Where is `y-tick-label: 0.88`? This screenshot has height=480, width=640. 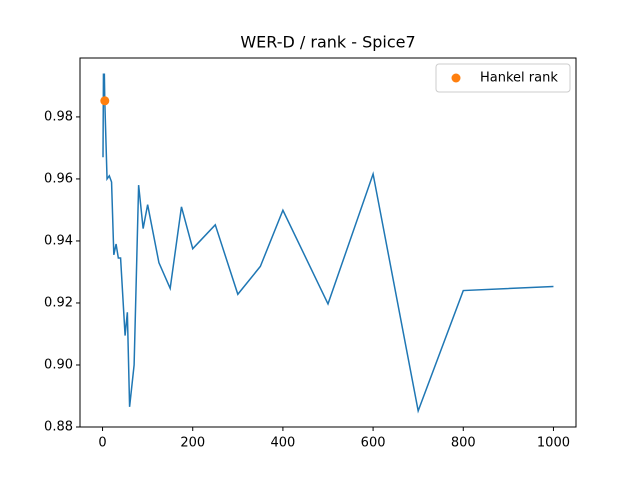
y-tick-label: 0.88 is located at coordinates (58, 427).